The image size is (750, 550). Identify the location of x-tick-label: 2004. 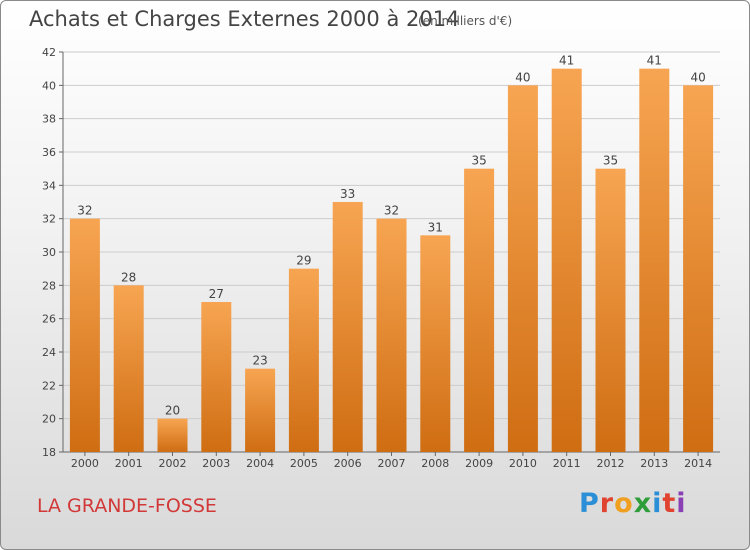
(260, 463).